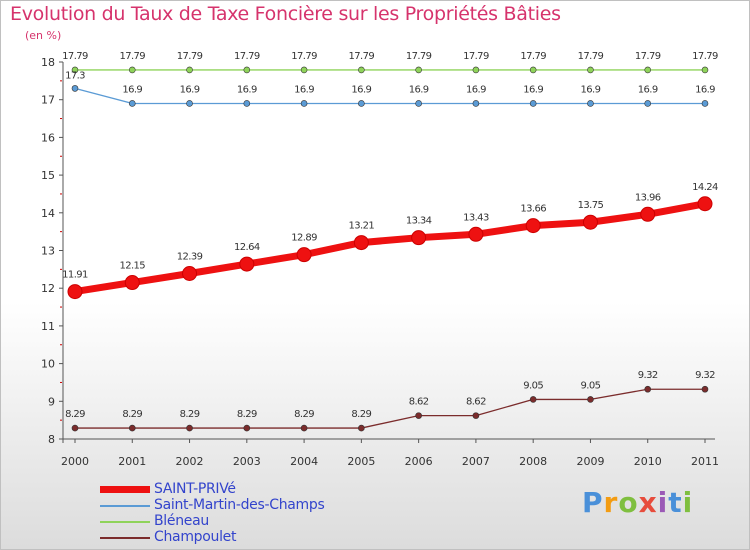 The image size is (750, 550). What do you see at coordinates (75, 275) in the screenshot?
I see `data-label: 11.91` at bounding box center [75, 275].